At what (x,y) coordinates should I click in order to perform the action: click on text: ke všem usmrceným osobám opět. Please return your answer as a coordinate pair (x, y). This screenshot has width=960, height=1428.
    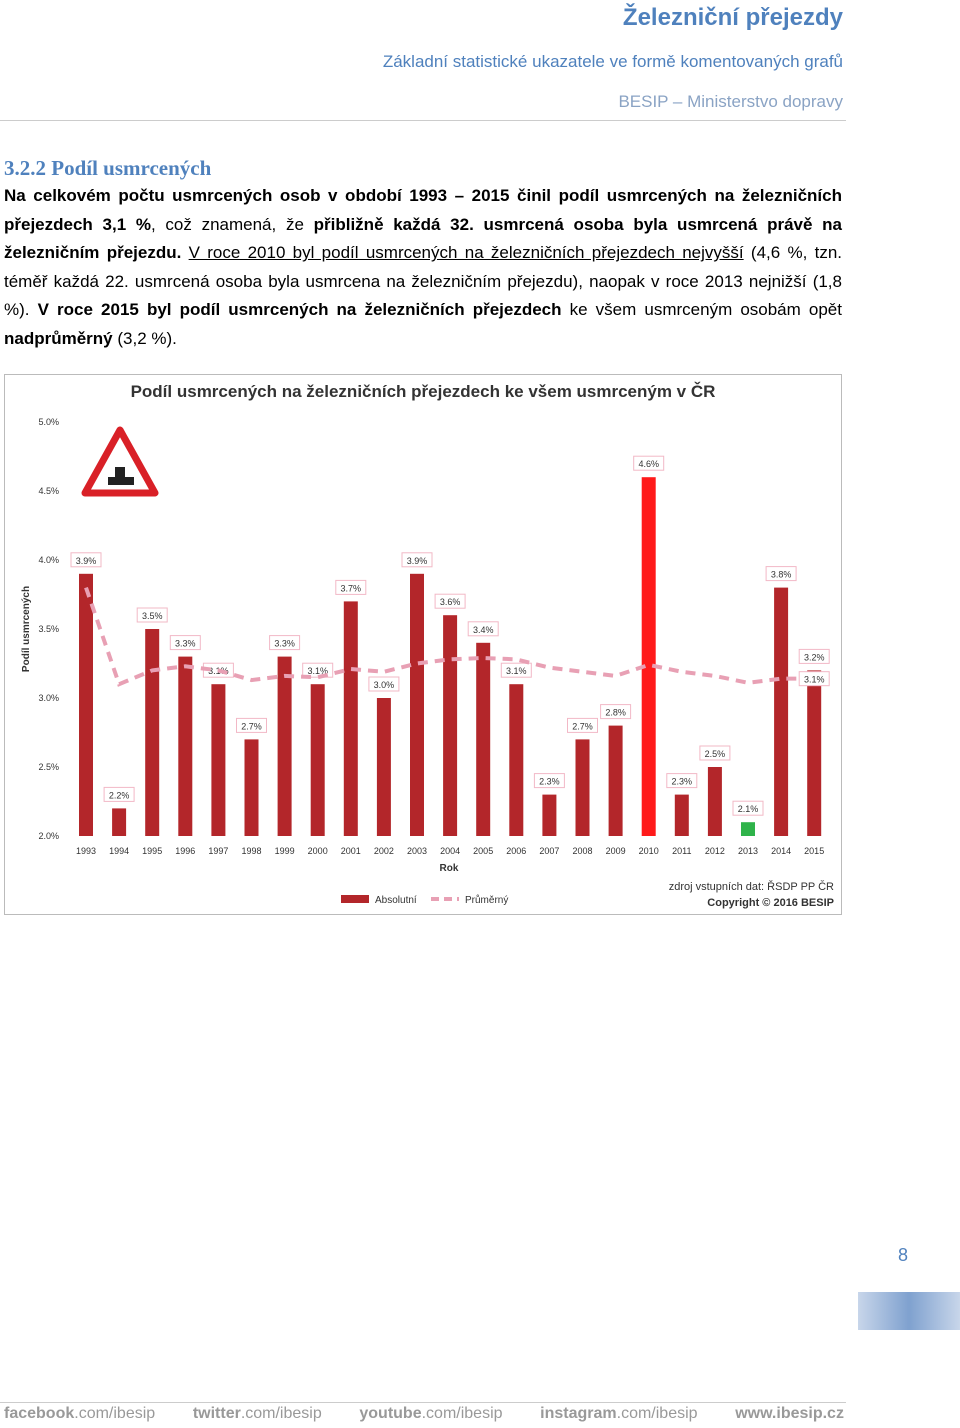
    Looking at the image, I should click on (701, 310).